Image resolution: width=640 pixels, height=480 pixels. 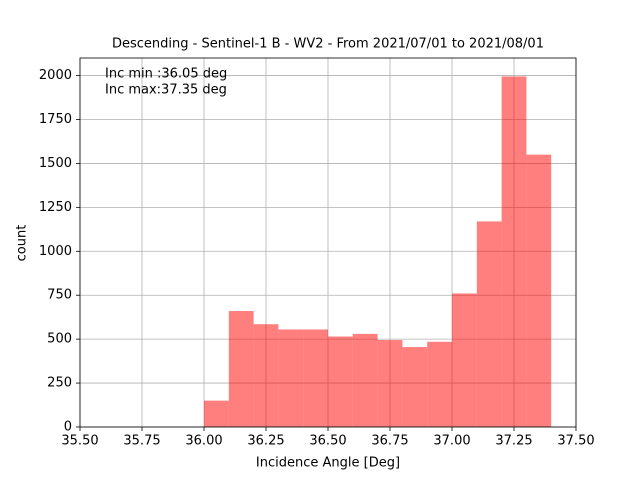 What do you see at coordinates (265, 441) in the screenshot?
I see `x-tick-label: 36.25` at bounding box center [265, 441].